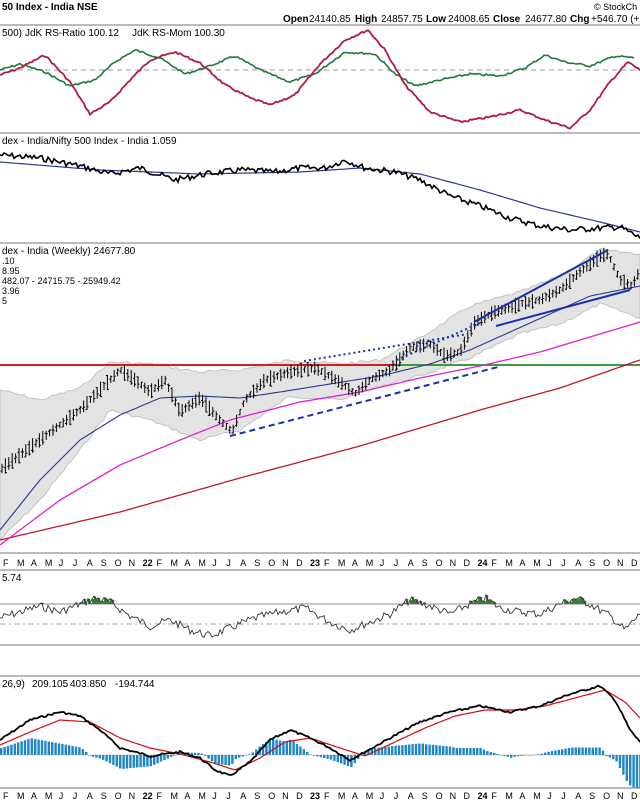  Describe the element at coordinates (592, 563) in the screenshot. I see `month-label: S` at that location.